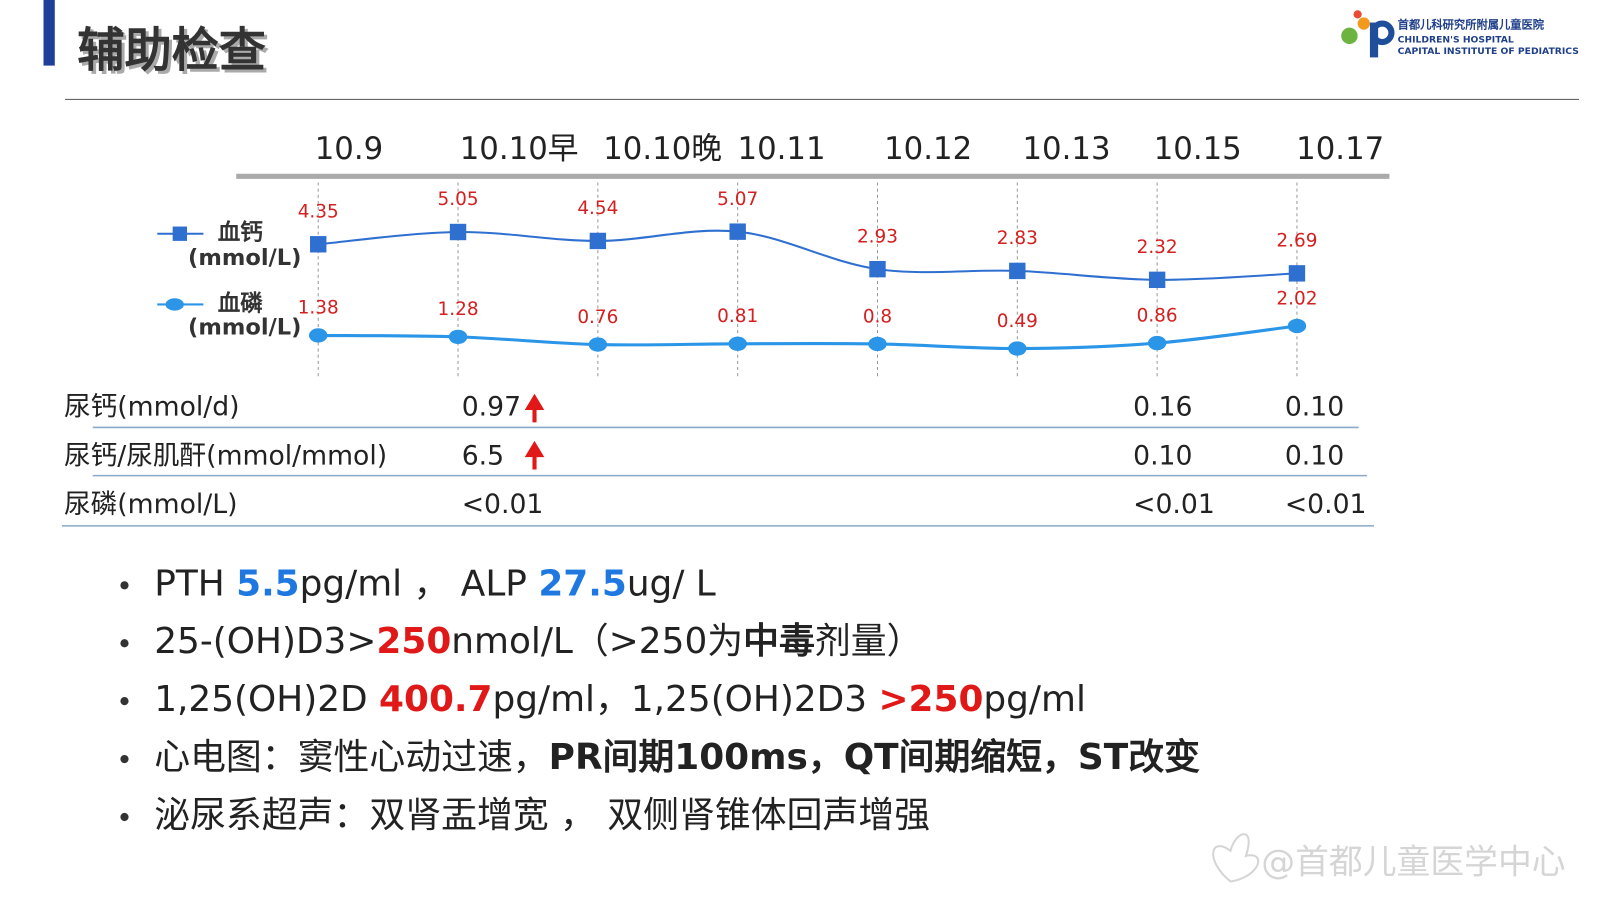 This screenshot has width=1600, height=900. What do you see at coordinates (266, 699) in the screenshot?
I see `text-run: 1,25(OH)2D` at bounding box center [266, 699].